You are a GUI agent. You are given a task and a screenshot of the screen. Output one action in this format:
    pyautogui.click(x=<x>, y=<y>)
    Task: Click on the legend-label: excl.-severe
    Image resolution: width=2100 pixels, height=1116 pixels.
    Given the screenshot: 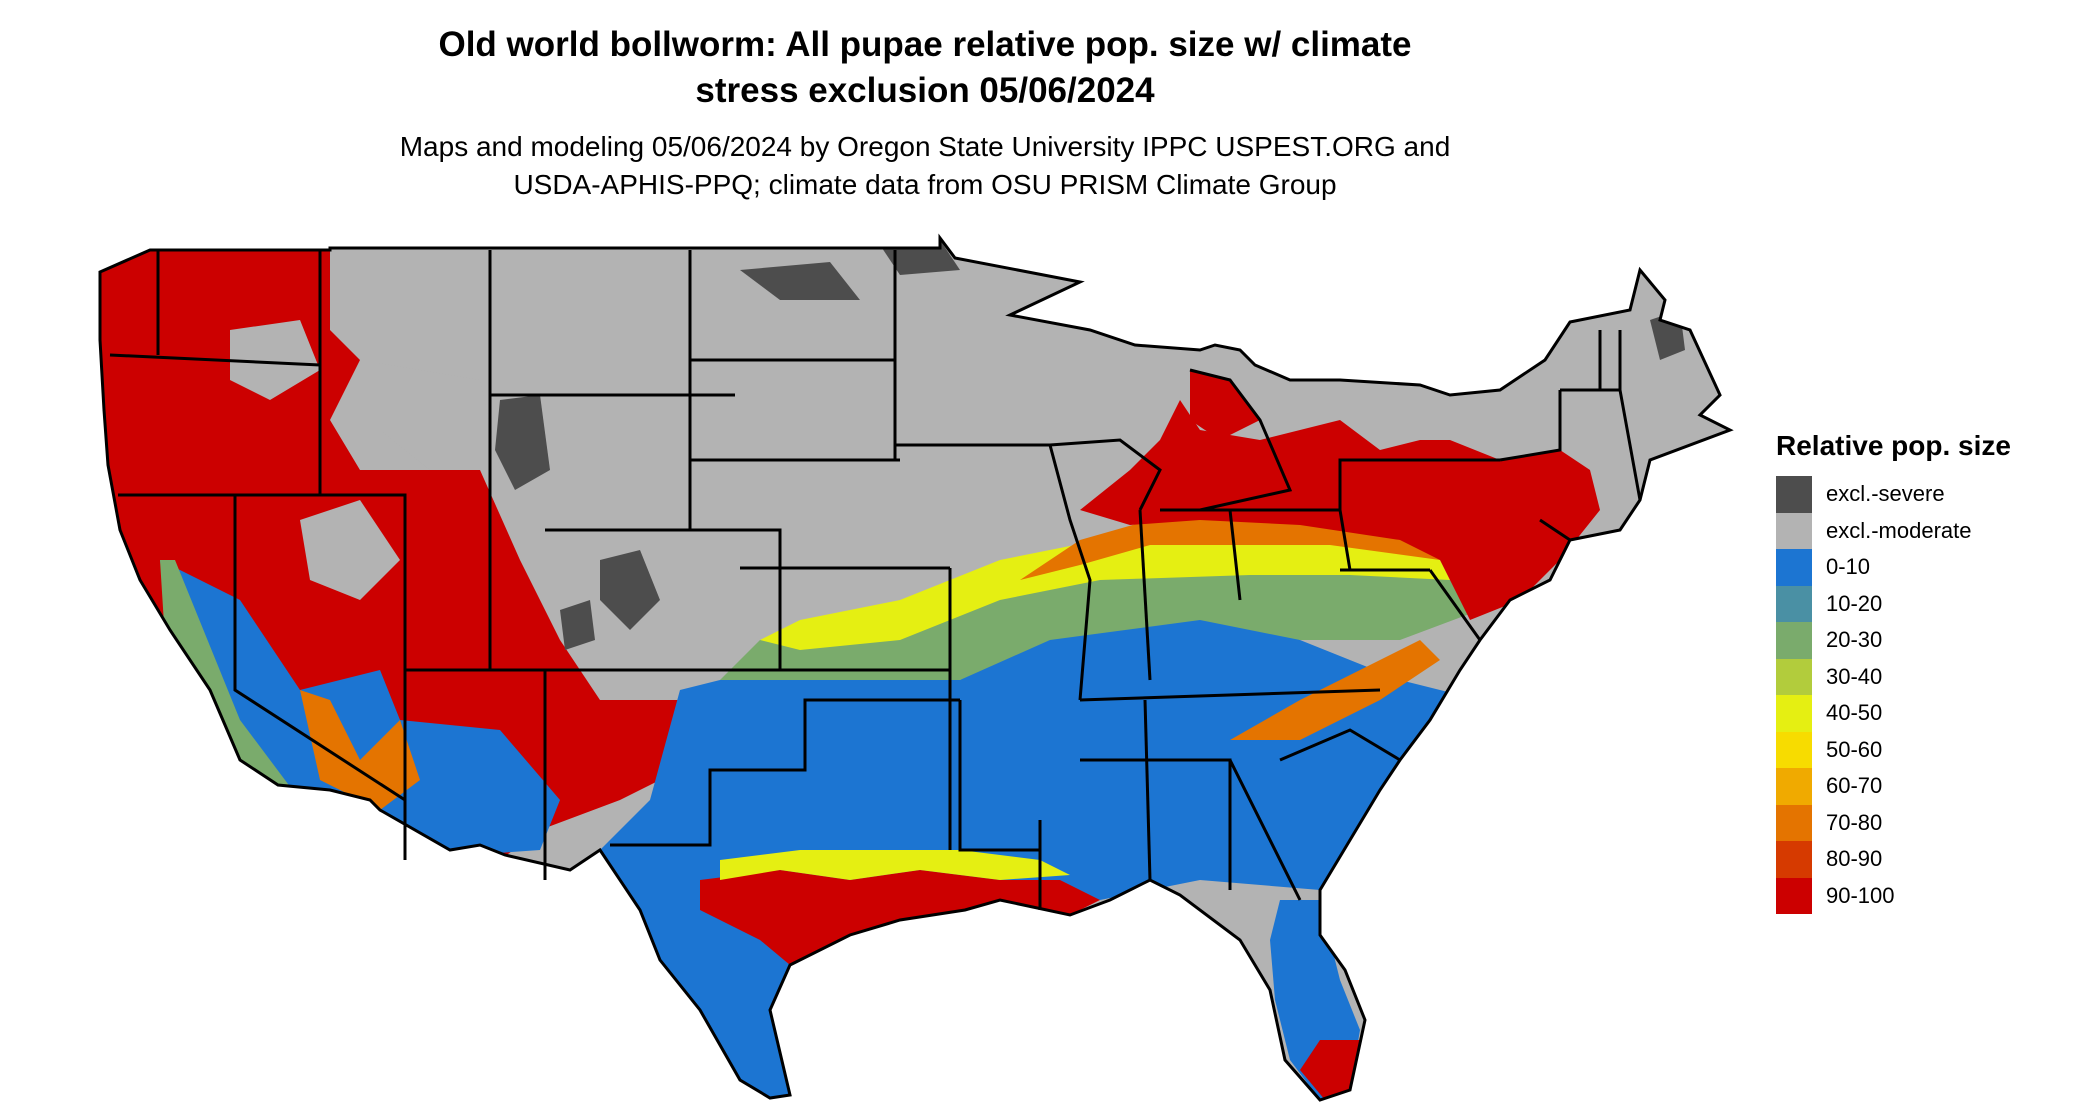 What is the action you would take?
    pyautogui.click(x=1885, y=494)
    